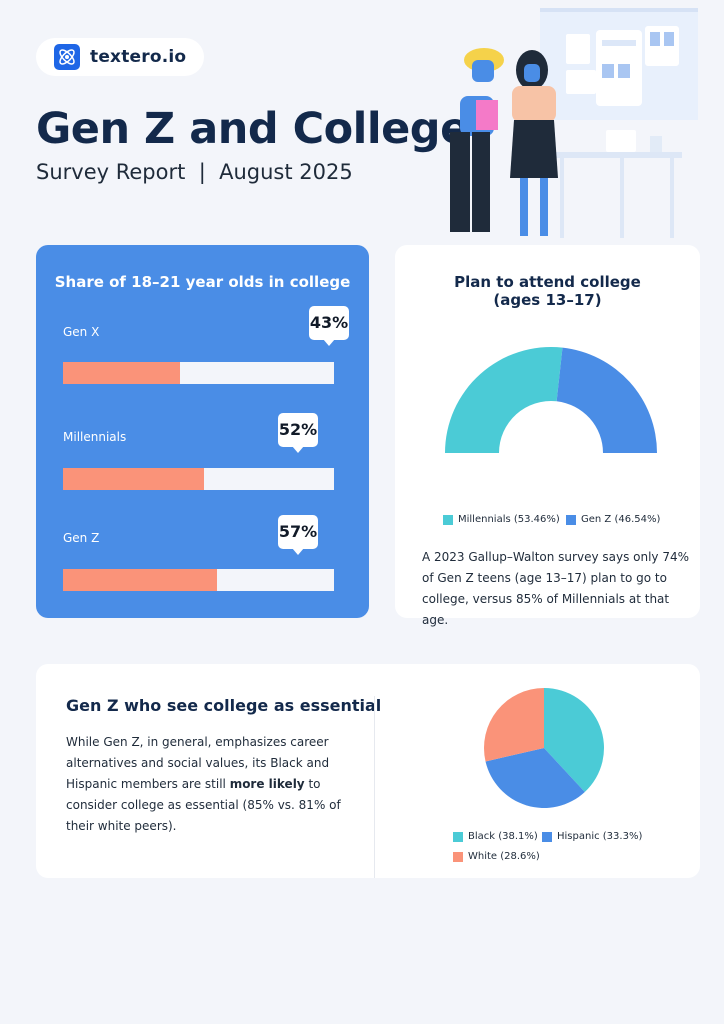 The height and width of the screenshot is (1024, 724). Describe the element at coordinates (95, 437) in the screenshot. I see `bar-label-millennials: Millennials` at that location.